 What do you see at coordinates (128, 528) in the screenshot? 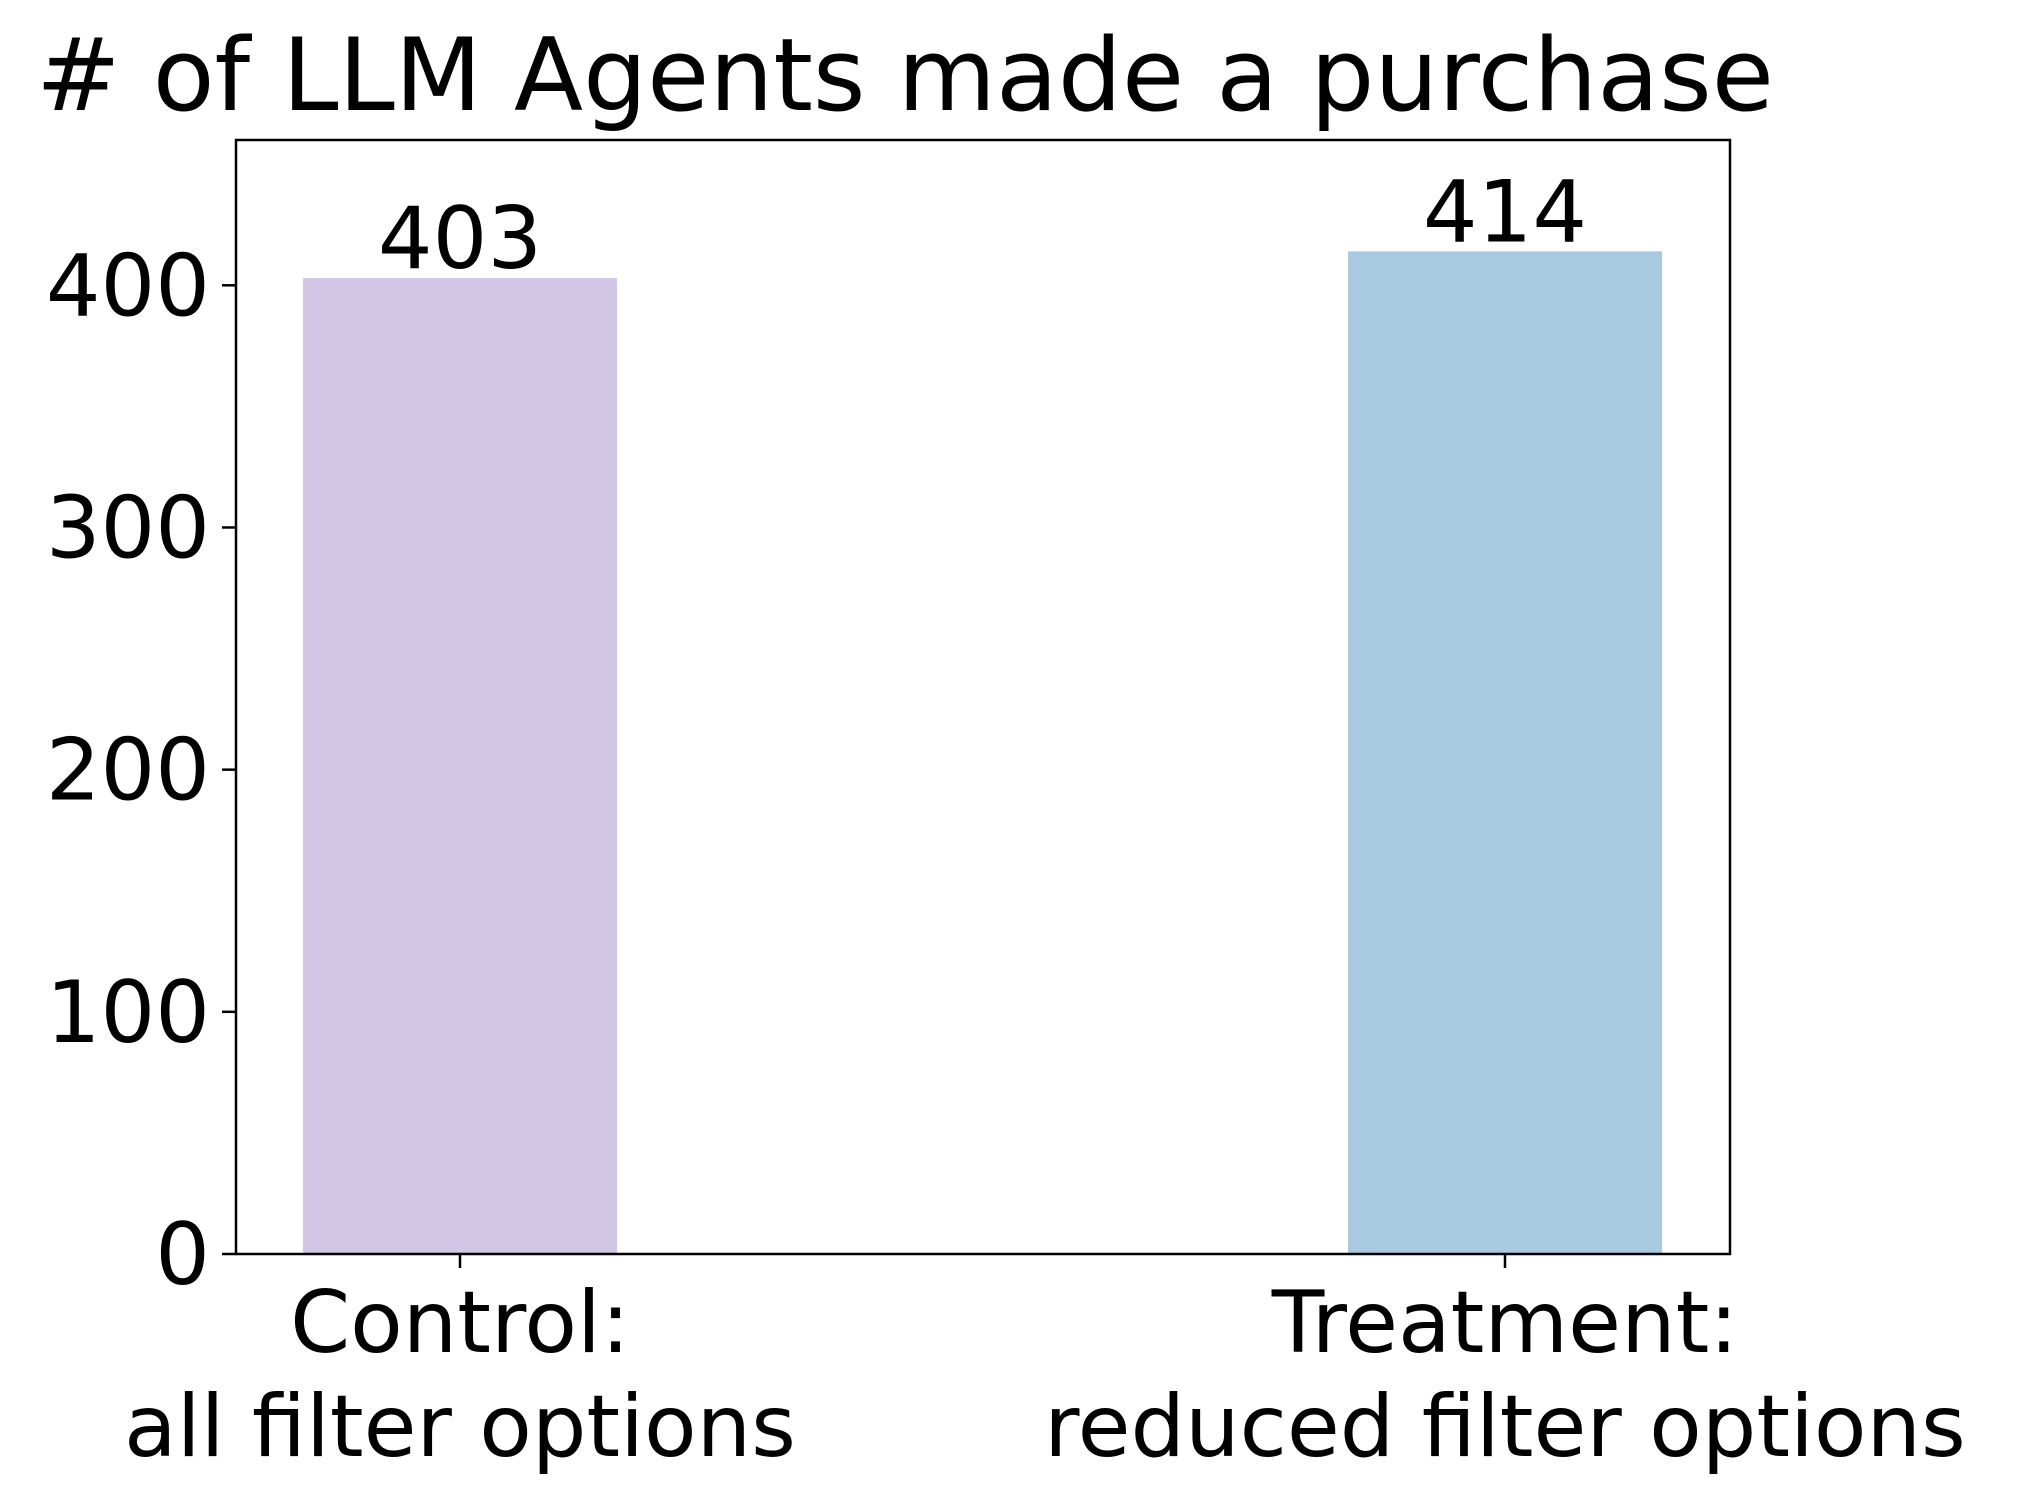
I see `y-tick-label-3: 300` at bounding box center [128, 528].